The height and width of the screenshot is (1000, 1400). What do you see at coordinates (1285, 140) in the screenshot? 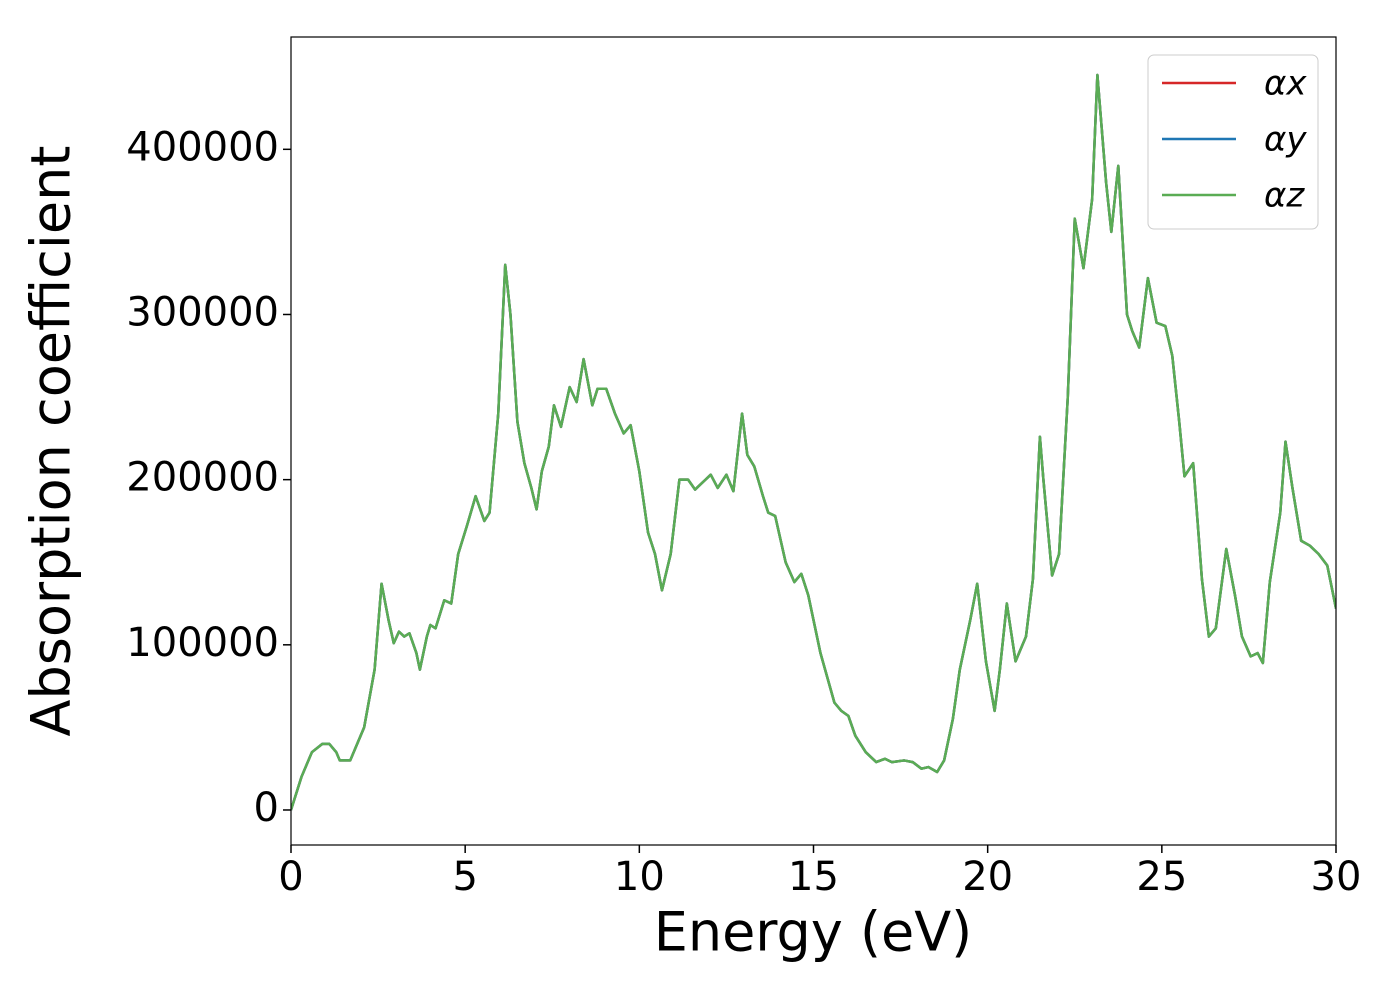
I see `legend-label: αy` at bounding box center [1285, 140].